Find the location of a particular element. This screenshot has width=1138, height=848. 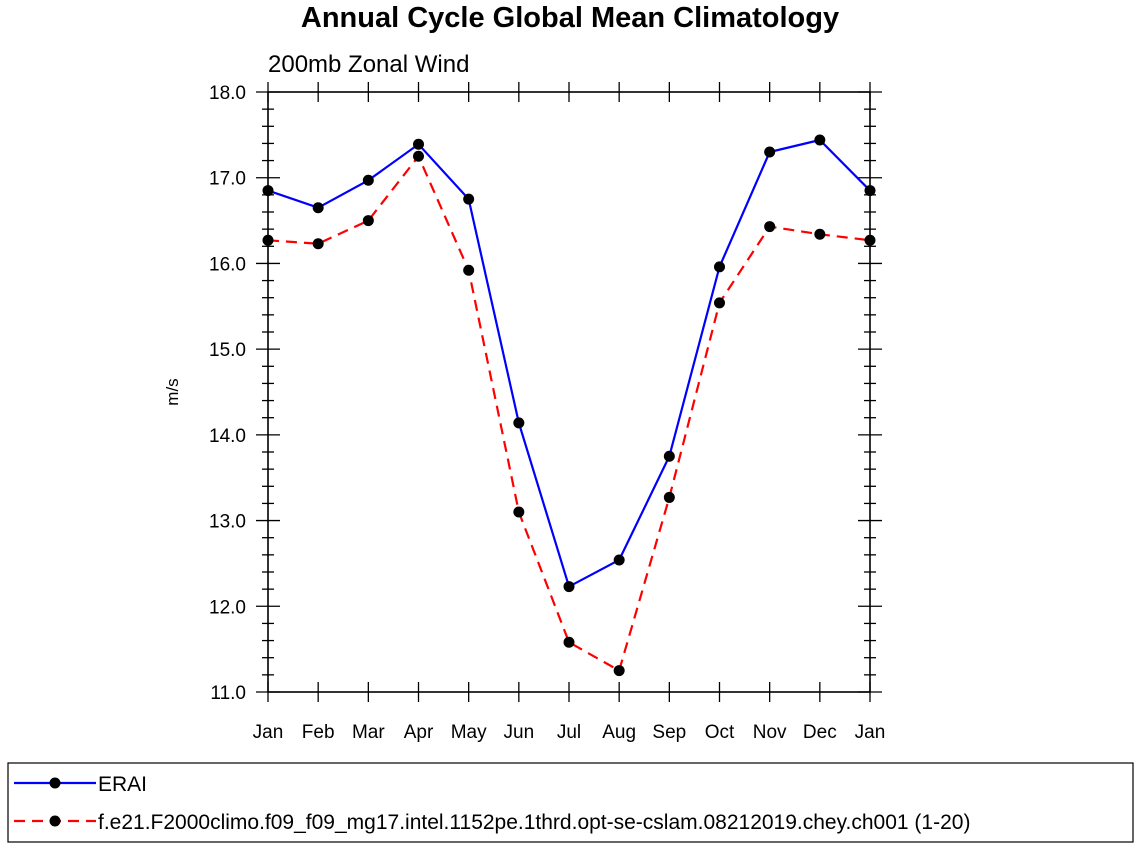

x-tick-label: Feb is located at coordinates (318, 732).